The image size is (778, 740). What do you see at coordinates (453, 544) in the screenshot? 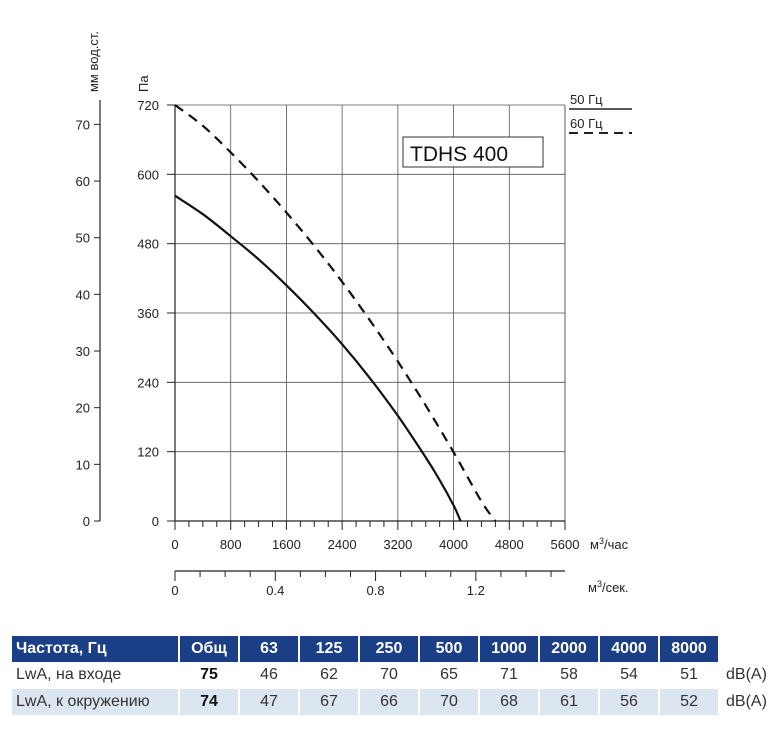
I see `x-tick-label: 4000` at bounding box center [453, 544].